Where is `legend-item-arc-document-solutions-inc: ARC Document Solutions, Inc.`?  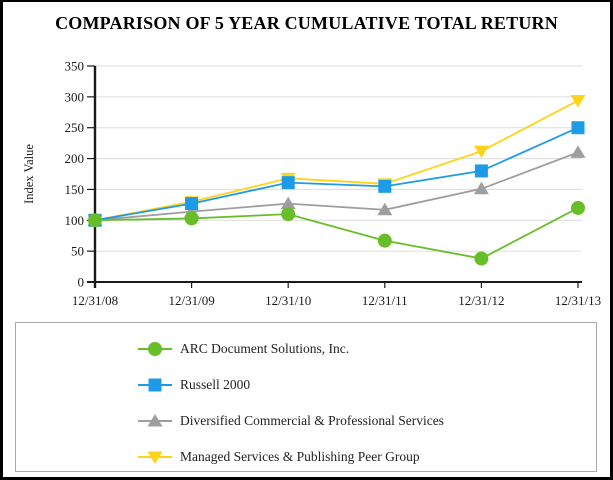
legend-item-arc-document-solutions-inc: ARC Document Solutions, Inc. is located at coordinates (306, 349).